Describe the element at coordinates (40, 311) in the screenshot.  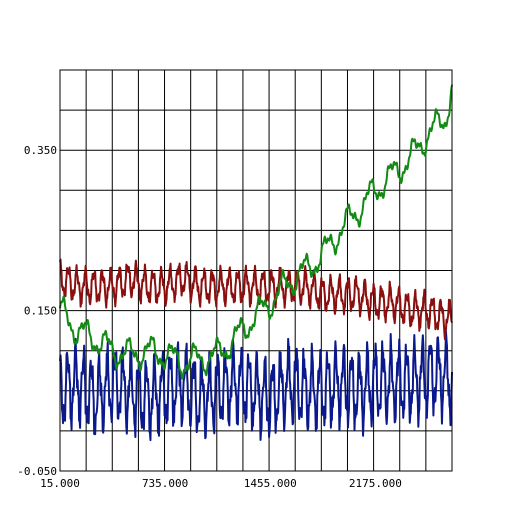
I see `y-tick-label: 0.150` at that location.